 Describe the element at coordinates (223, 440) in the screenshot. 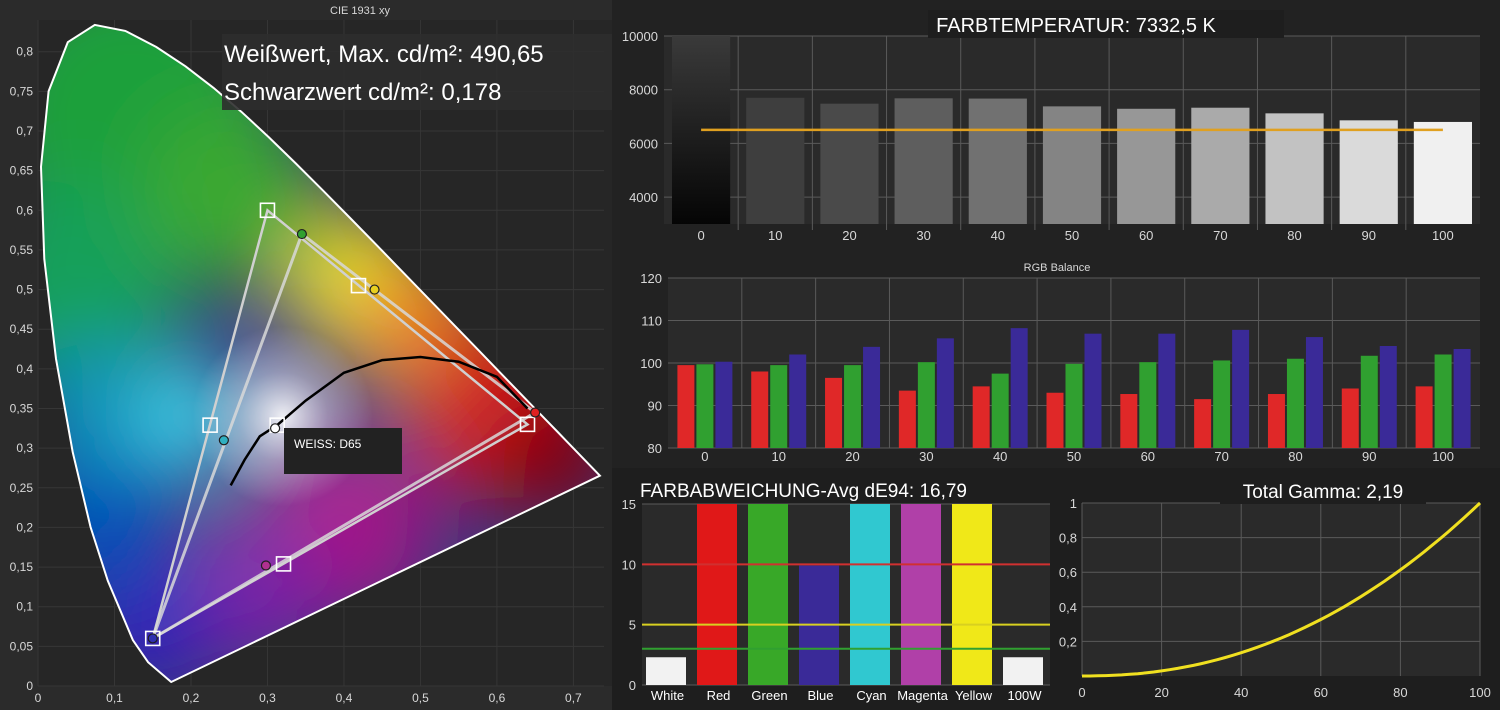

I see `cie-measured-cyan` at that location.